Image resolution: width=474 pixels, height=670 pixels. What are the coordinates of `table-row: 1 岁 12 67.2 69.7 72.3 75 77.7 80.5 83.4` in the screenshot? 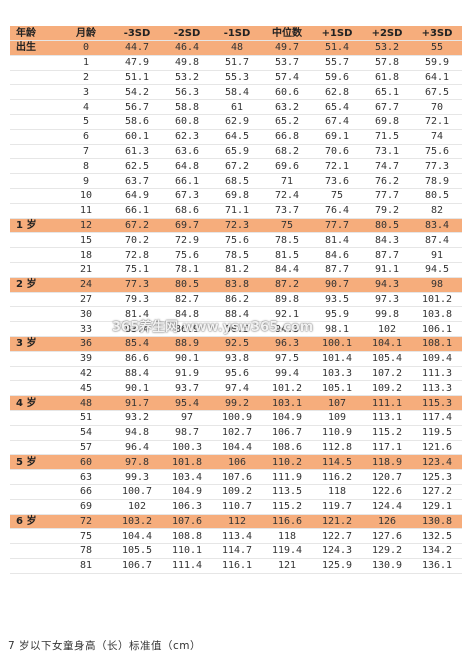 It's located at (236, 226).